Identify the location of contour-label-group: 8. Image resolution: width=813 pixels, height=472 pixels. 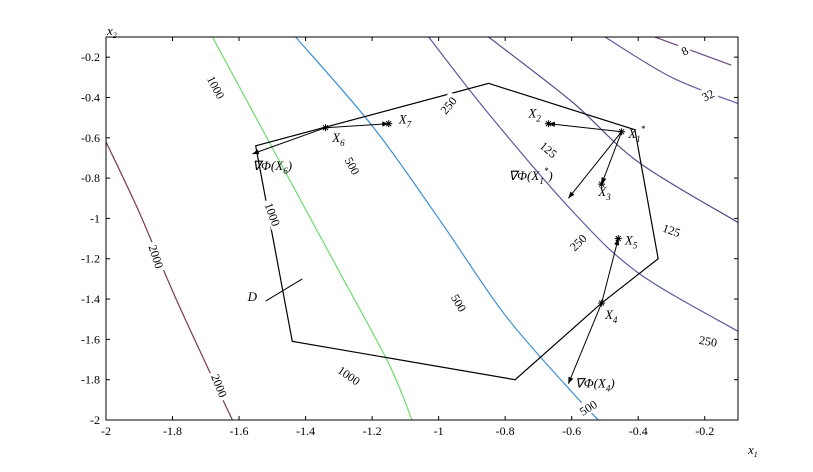
(684, 50).